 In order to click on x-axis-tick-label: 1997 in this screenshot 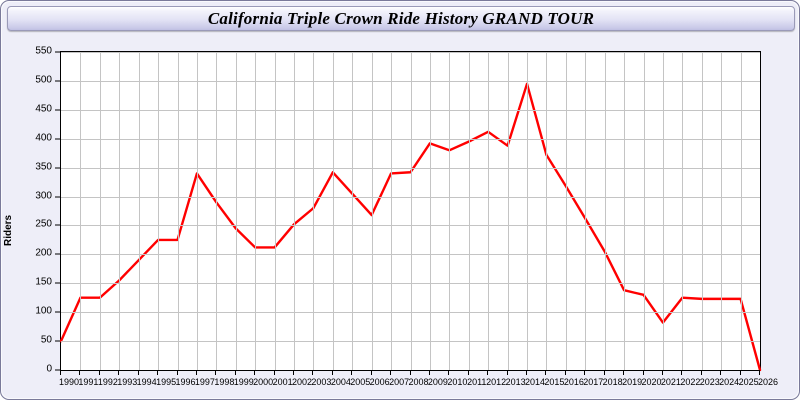, I will do `click(204, 382)`.